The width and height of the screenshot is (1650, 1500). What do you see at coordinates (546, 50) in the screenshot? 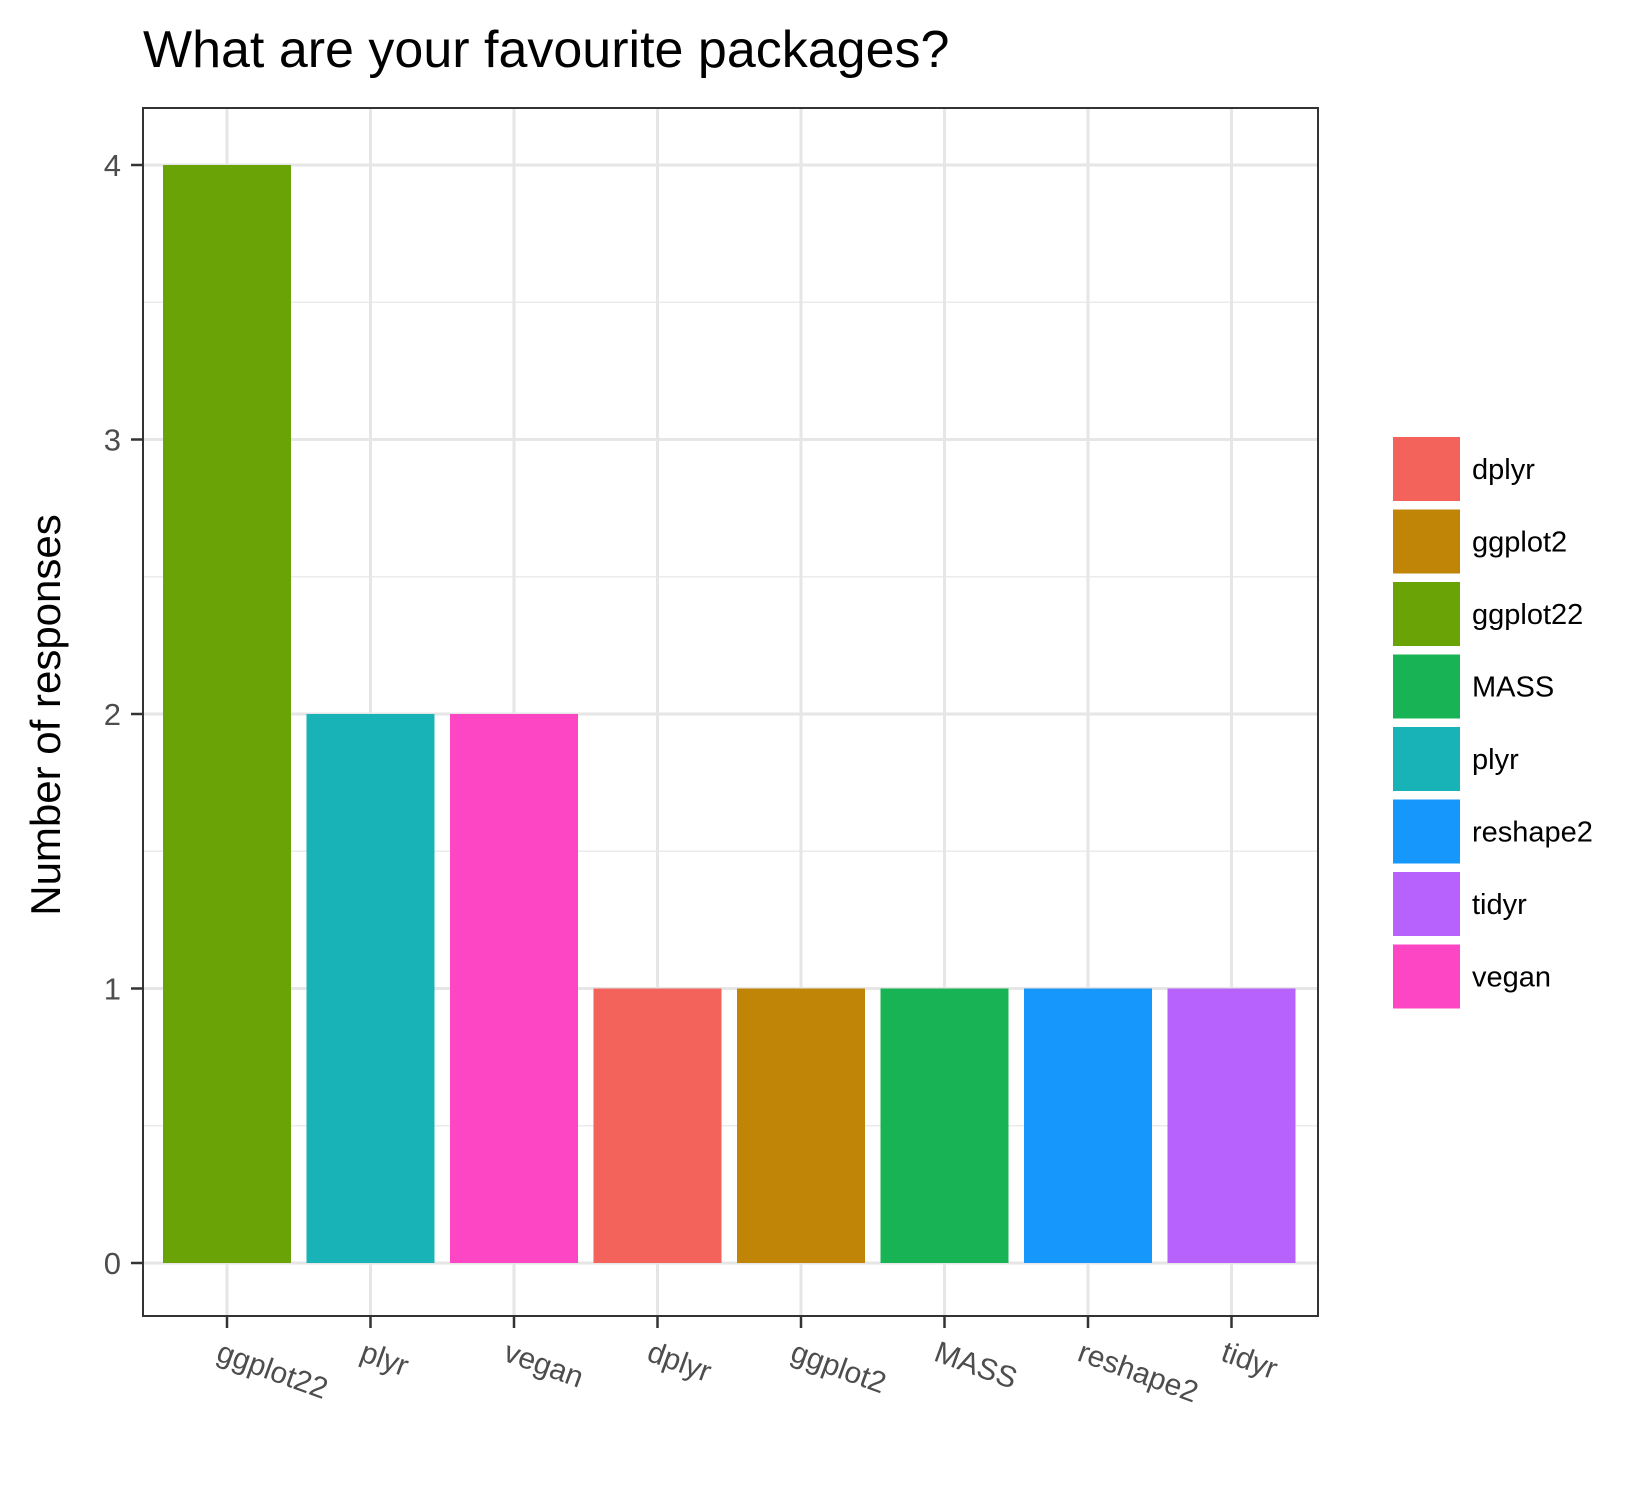
I see `chart-title: What are your favourite packages?` at bounding box center [546, 50].